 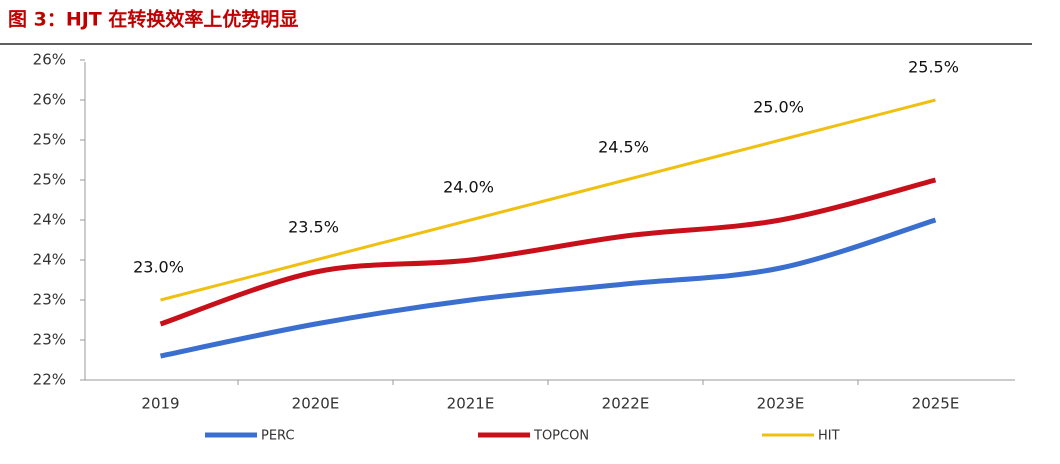 I want to click on legend-label: TOPCON, so click(x=561, y=436).